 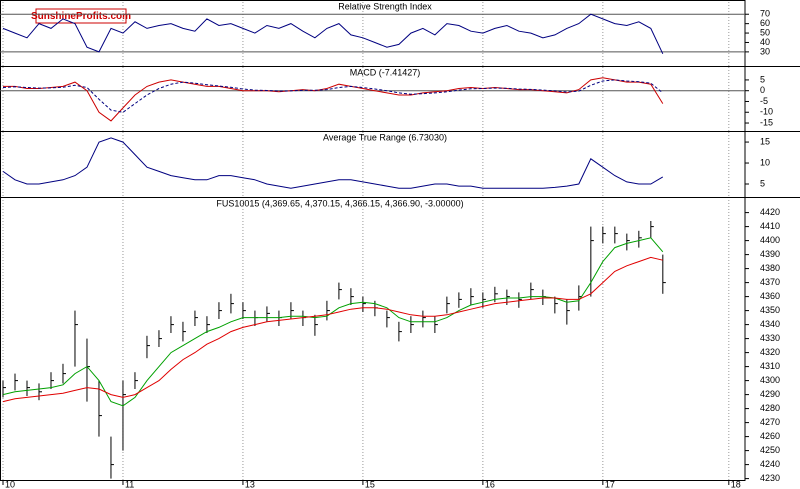 What do you see at coordinates (385, 137) in the screenshot?
I see `panel-title: Average True Range (6.73030)` at bounding box center [385, 137].